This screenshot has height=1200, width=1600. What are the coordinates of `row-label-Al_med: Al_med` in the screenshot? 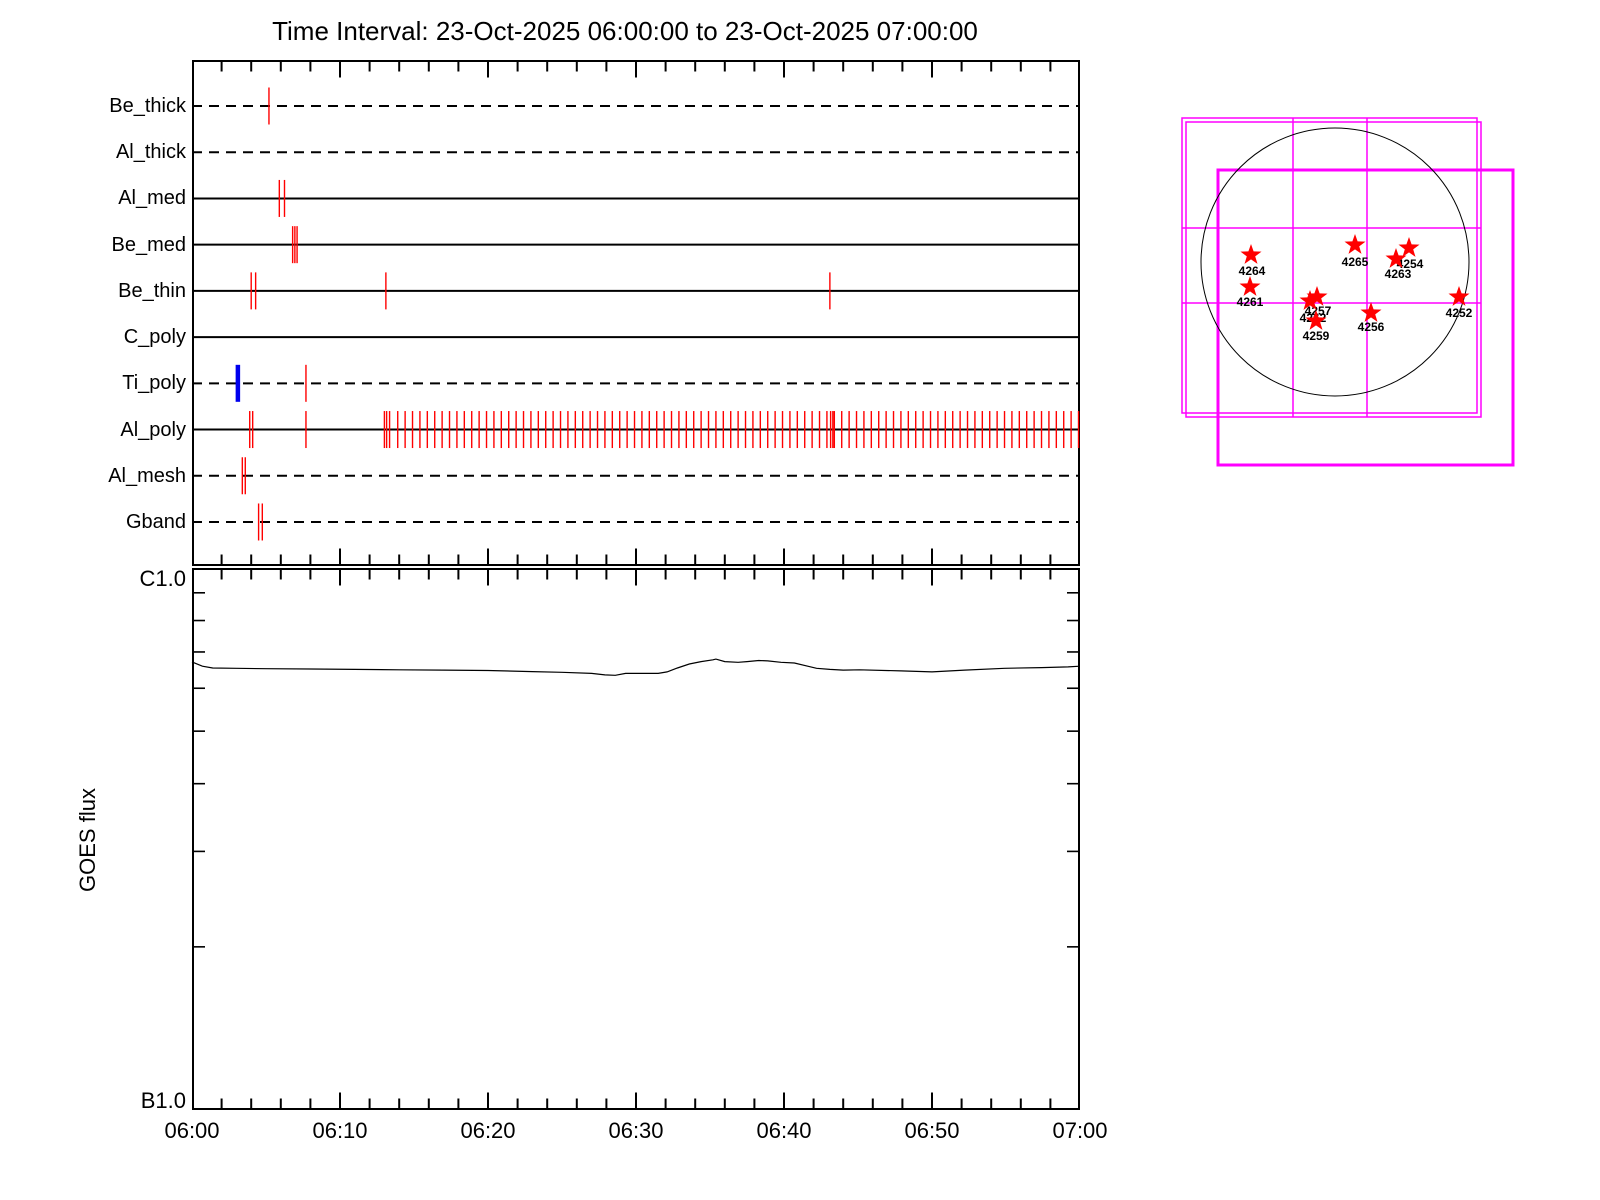 It's located at (152, 198).